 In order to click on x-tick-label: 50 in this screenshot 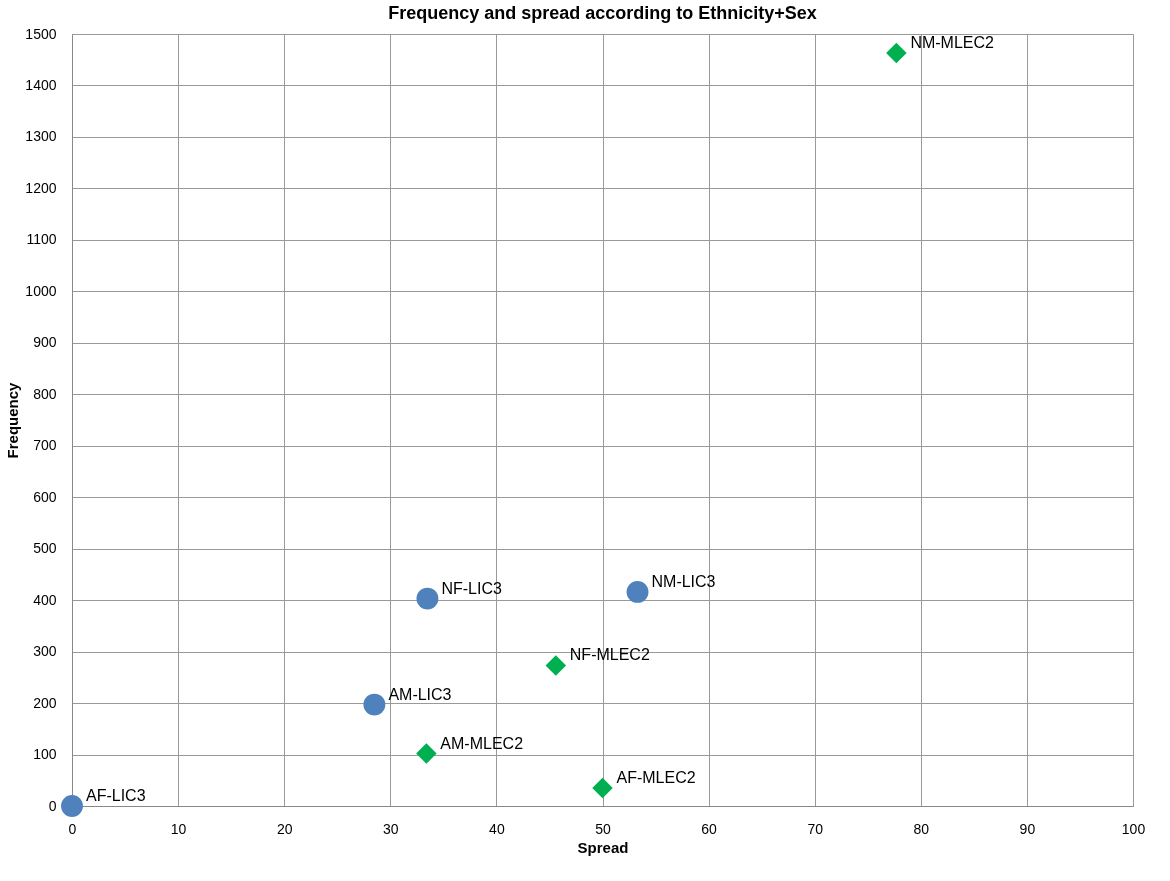, I will do `click(603, 828)`.